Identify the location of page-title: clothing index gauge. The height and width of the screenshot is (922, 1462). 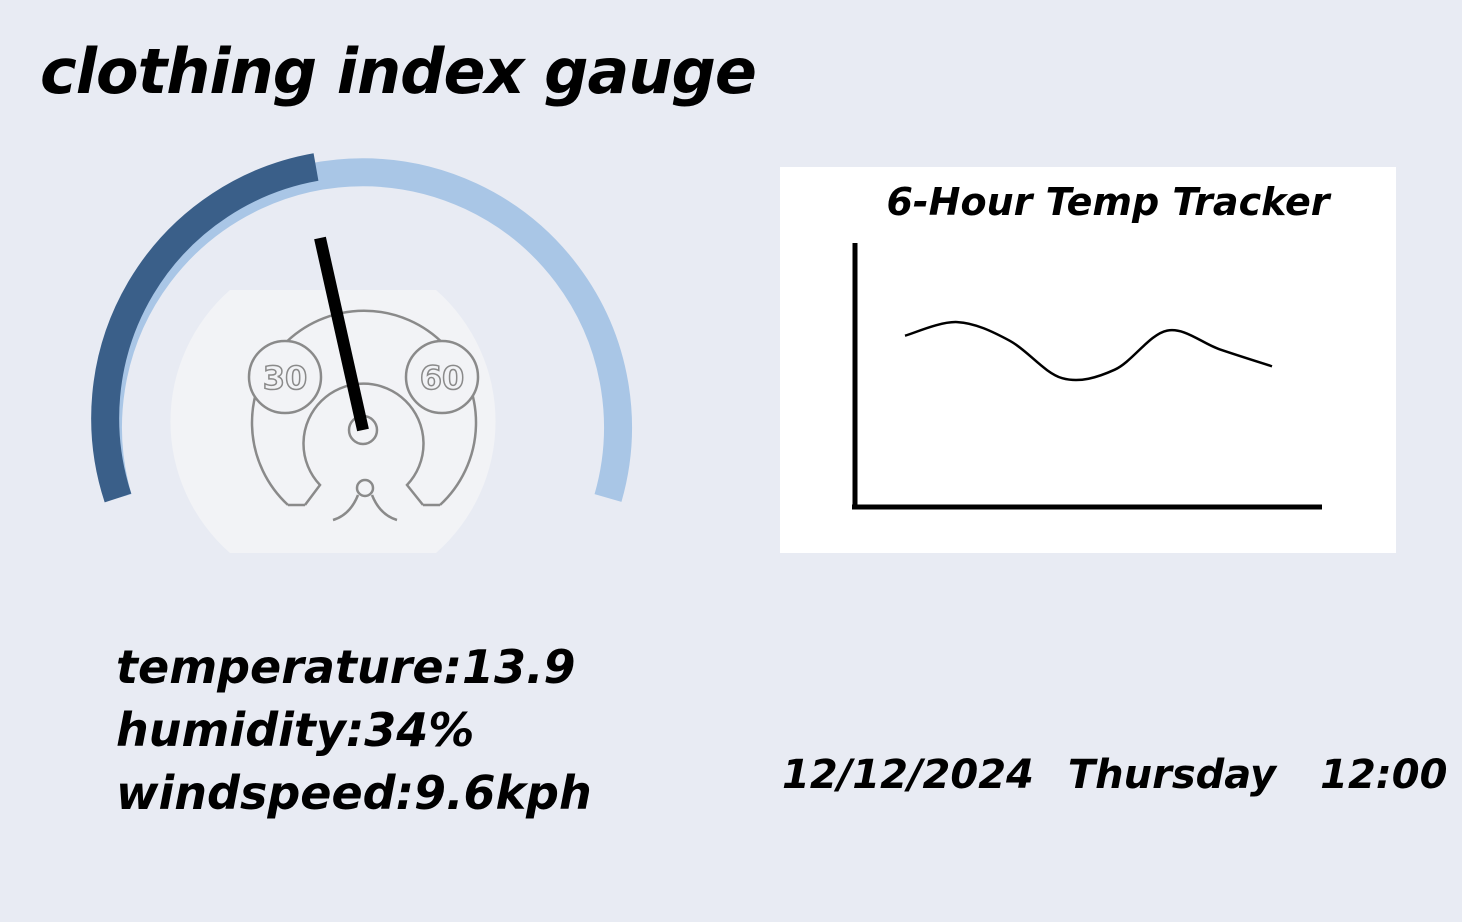
(398, 71).